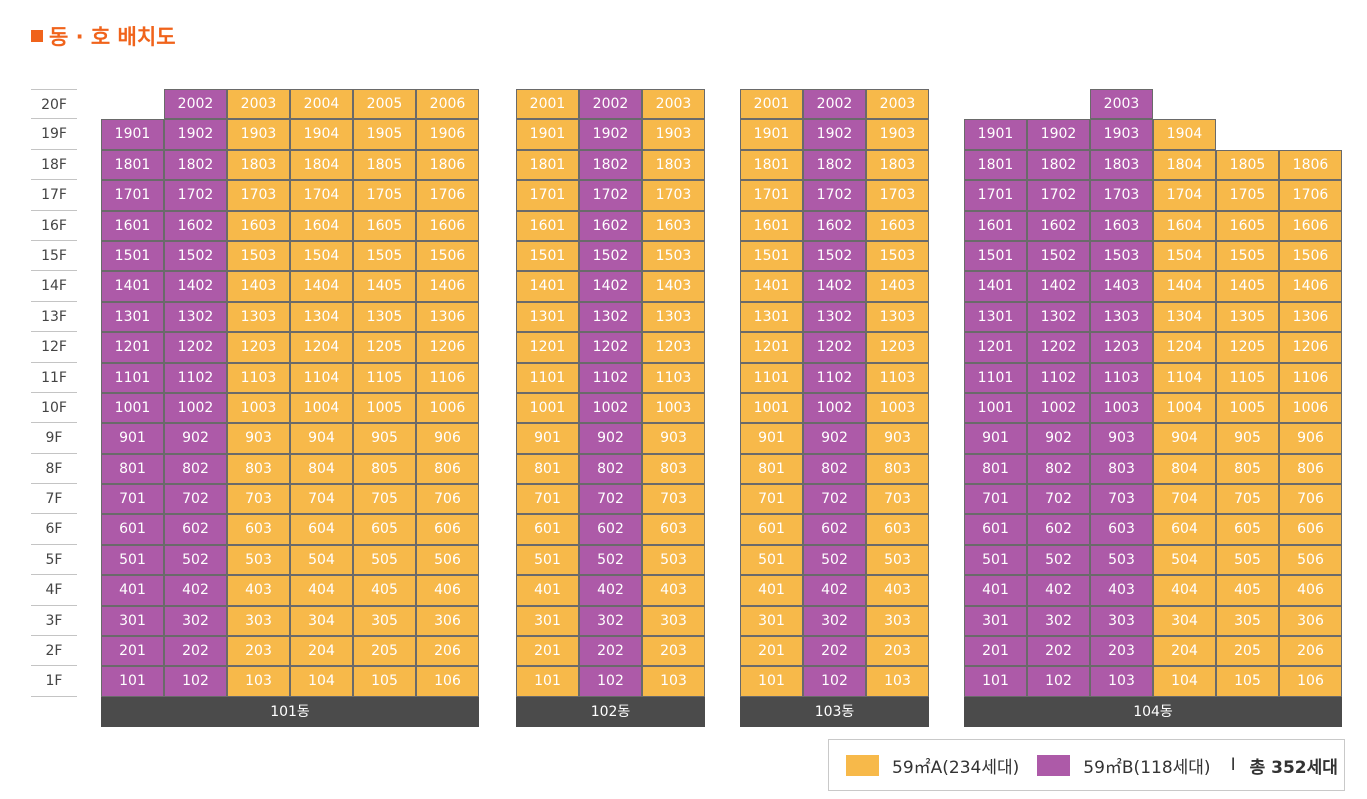  I want to click on unit-cell: 305, so click(1247, 621).